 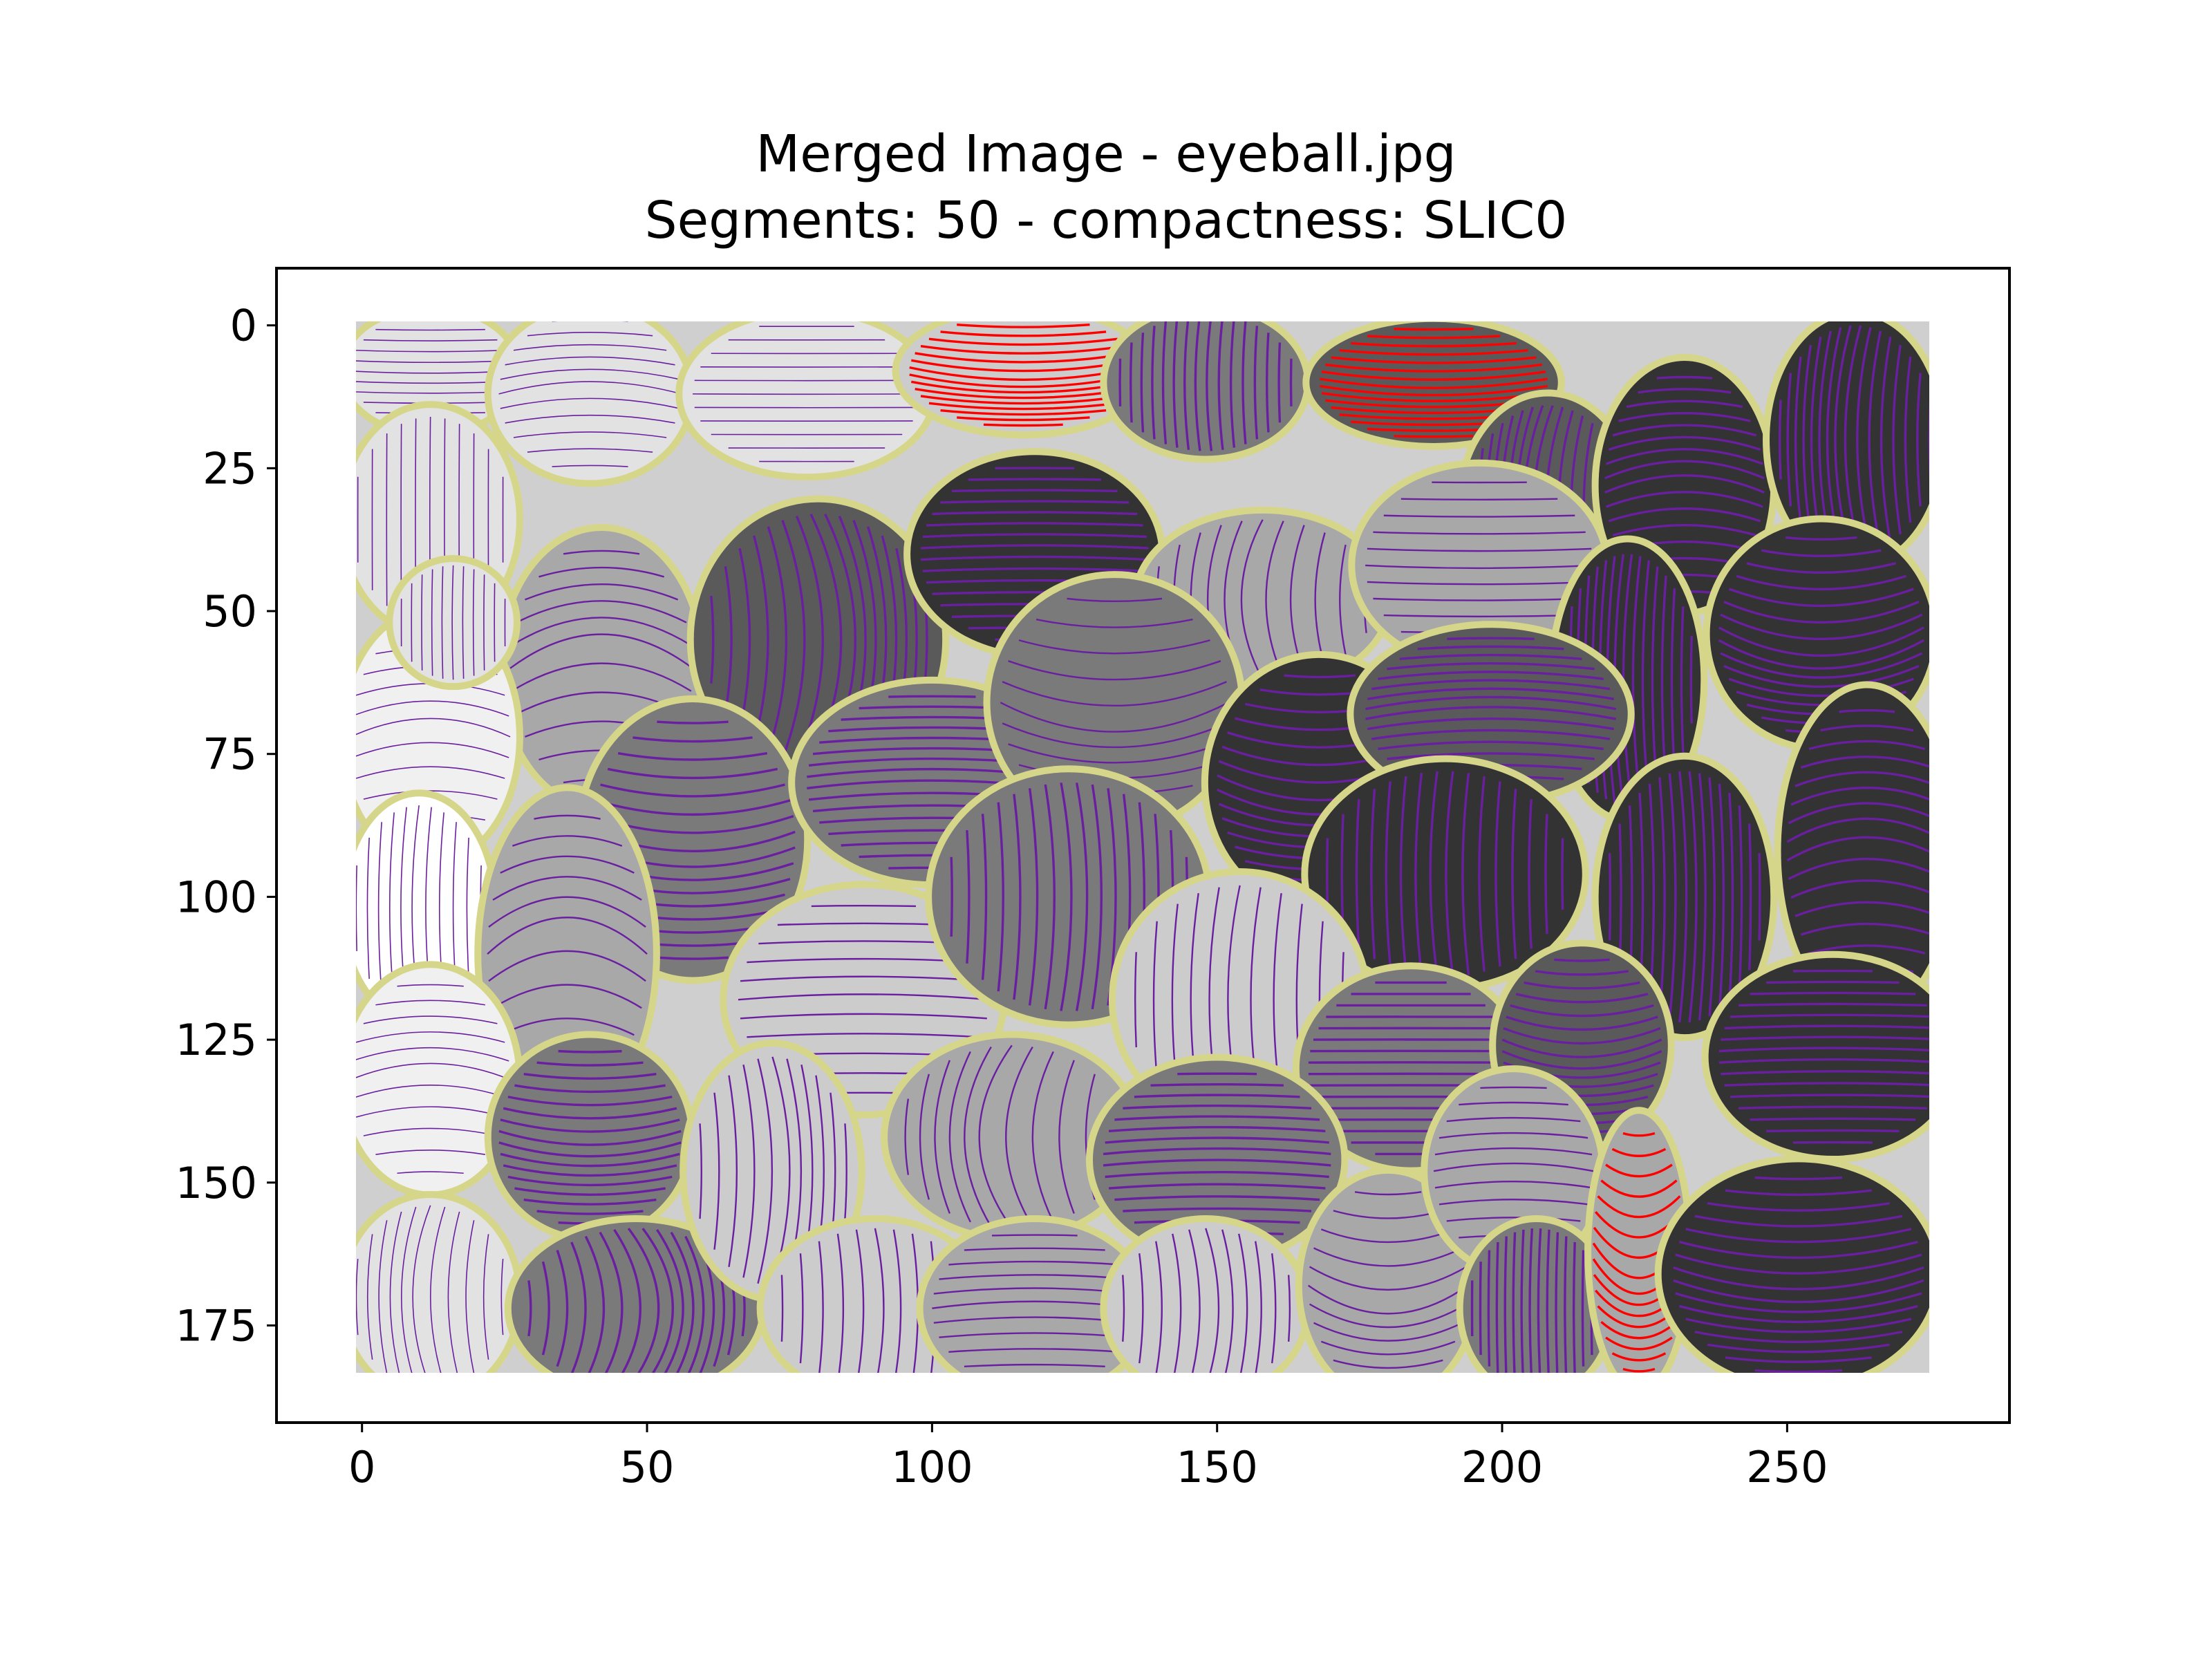 I want to click on y-tick-label: 50, so click(x=230, y=611).